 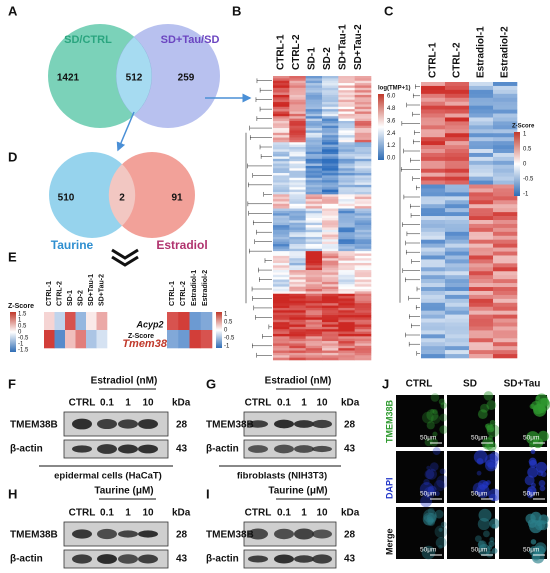 What do you see at coordinates (517, 164) in the screenshot?
I see `colorbar` at bounding box center [517, 164].